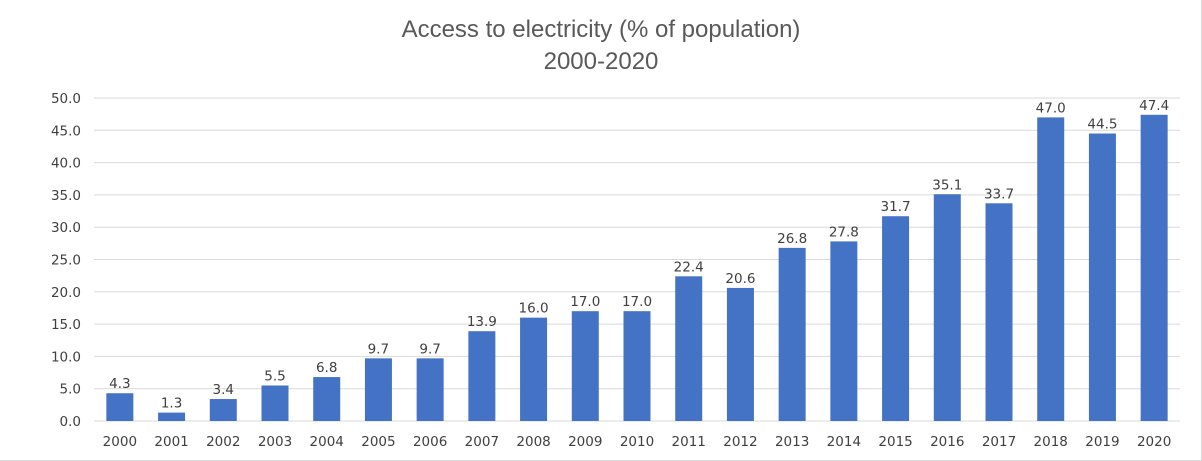 The width and height of the screenshot is (1202, 461). I want to click on x-tick-label-2006: 2006, so click(430, 442).